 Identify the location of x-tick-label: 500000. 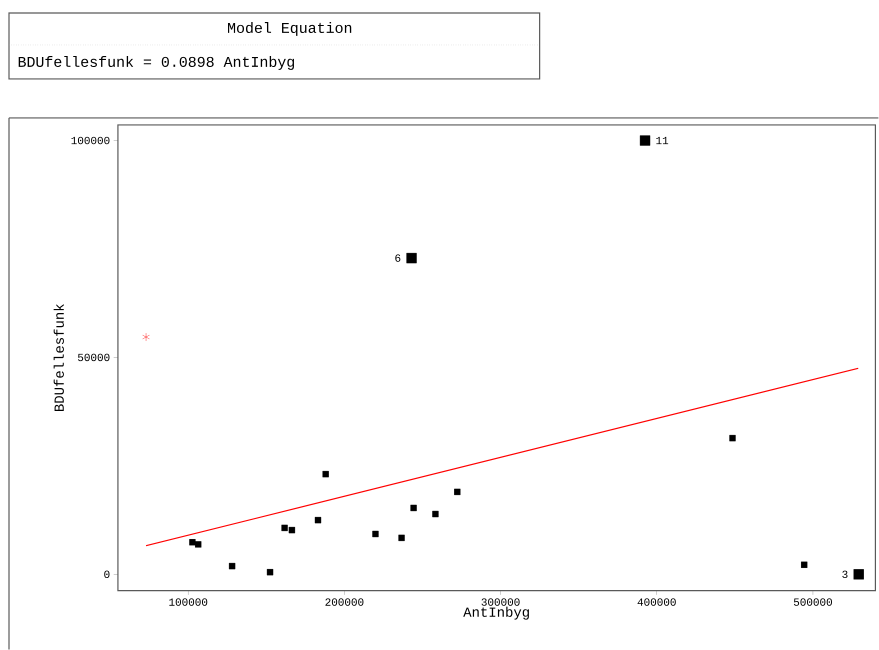
(813, 602).